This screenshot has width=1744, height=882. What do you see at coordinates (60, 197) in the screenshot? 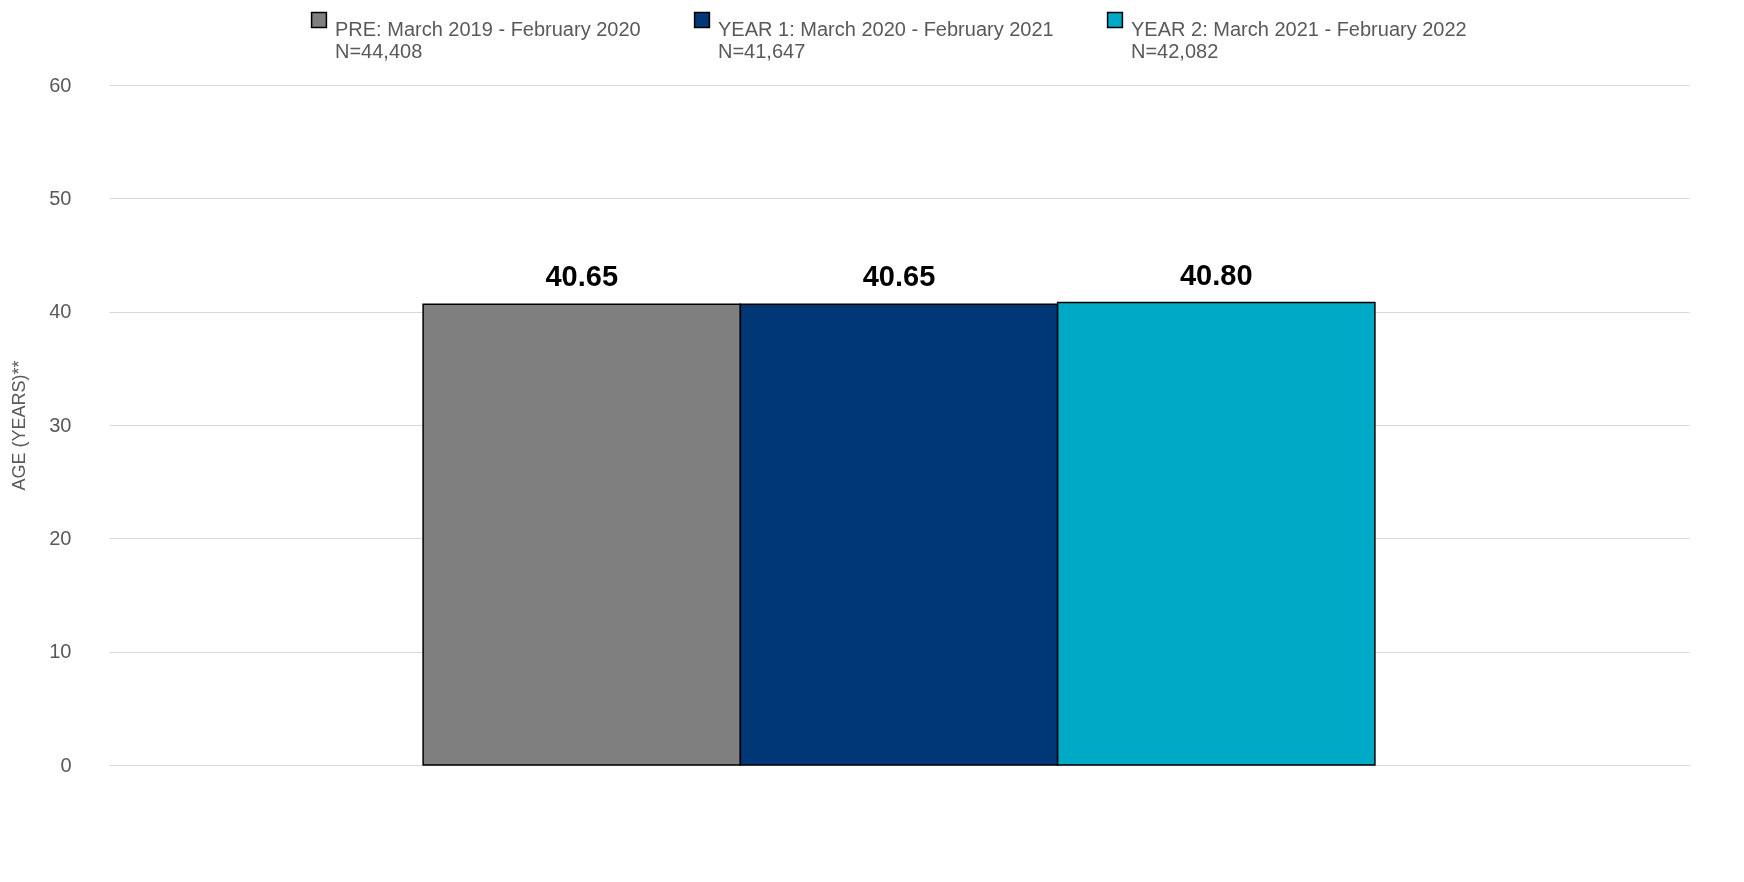
I see `y-tick-label: 50` at bounding box center [60, 197].